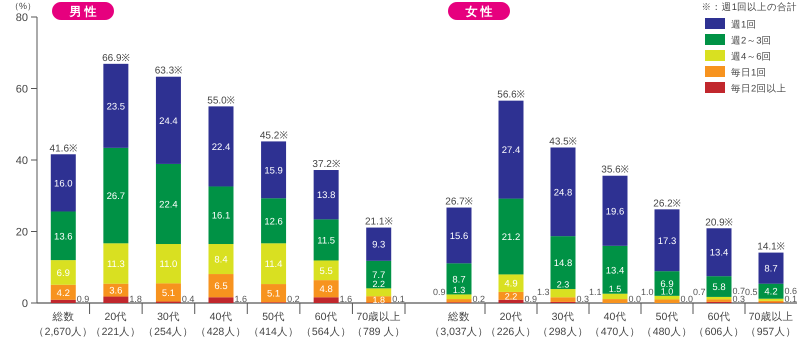  What do you see at coordinates (719, 288) in the screenshot?
I see `data-label: 5.8` at bounding box center [719, 288].